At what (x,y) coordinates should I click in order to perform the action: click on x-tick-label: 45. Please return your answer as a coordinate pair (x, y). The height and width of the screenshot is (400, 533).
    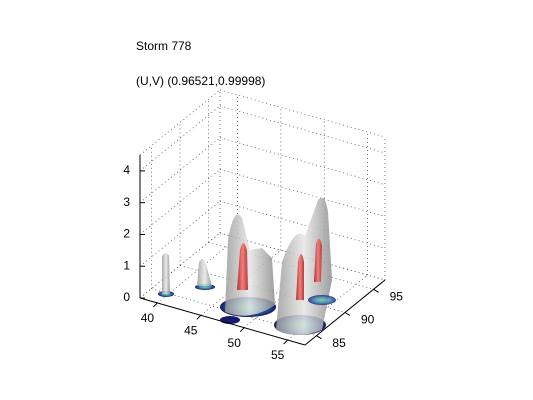
    Looking at the image, I should click on (191, 330).